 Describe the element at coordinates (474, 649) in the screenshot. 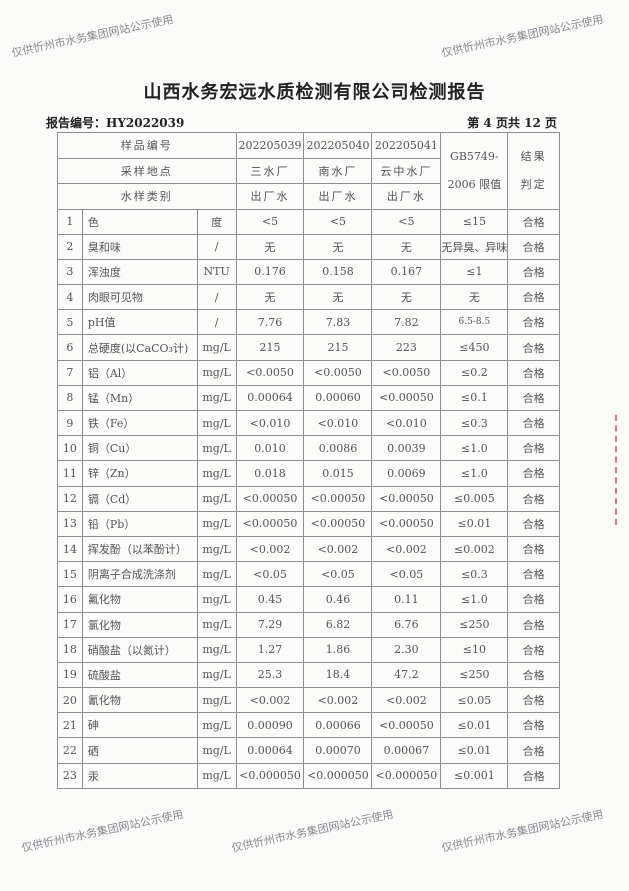

I see `limit: ≤10` at that location.